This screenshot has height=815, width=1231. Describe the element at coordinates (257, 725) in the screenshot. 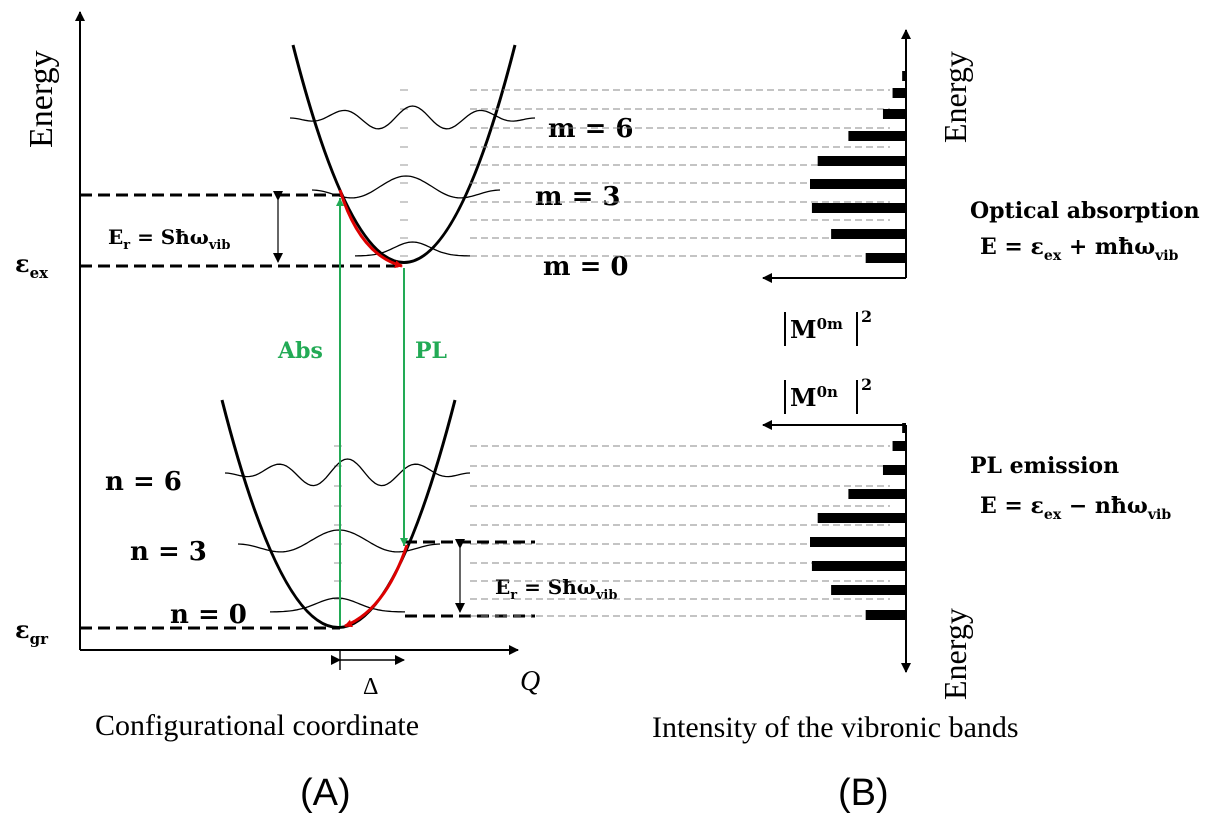

I see `caption-a: Configurational coordinate` at that location.